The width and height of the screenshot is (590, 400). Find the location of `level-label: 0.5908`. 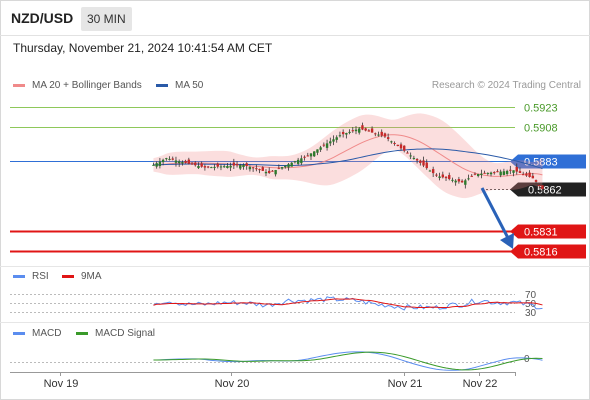

level-label: 0.5908 is located at coordinates (541, 129).